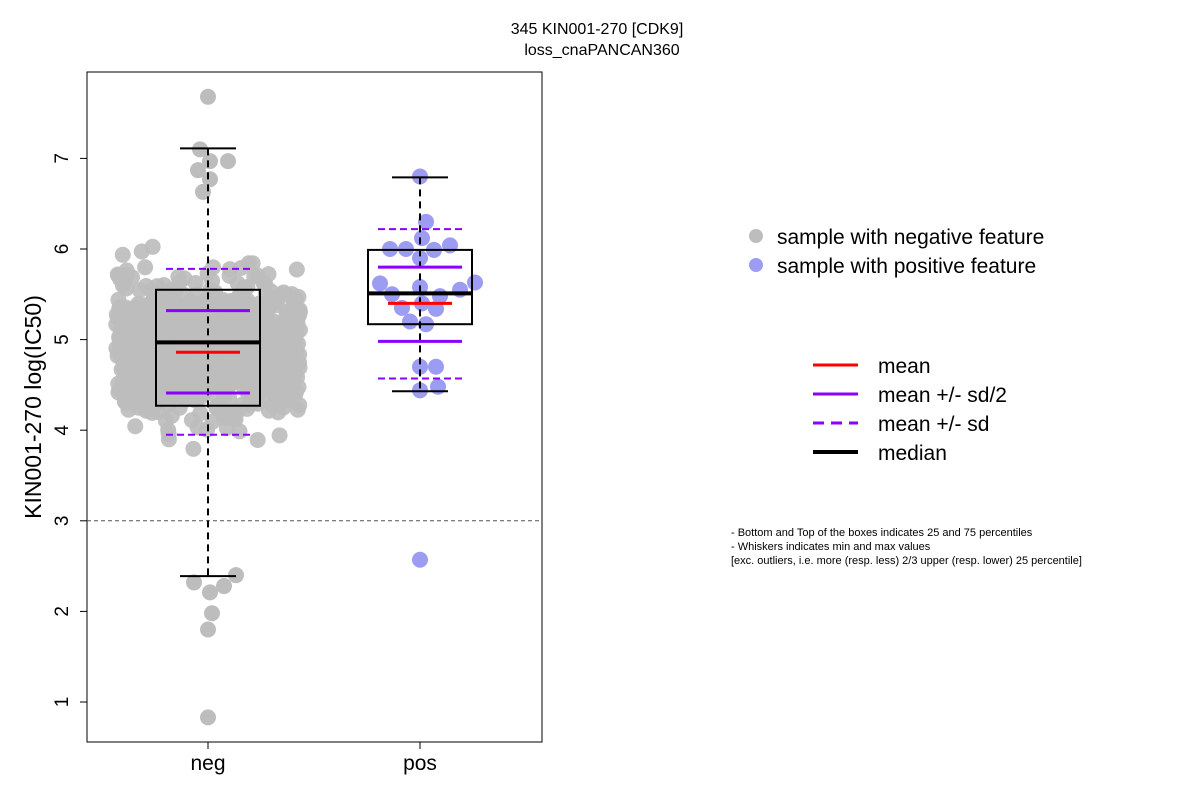 The image size is (1200, 800). What do you see at coordinates (904, 366) in the screenshot?
I see `legend-line-label: mean` at bounding box center [904, 366].